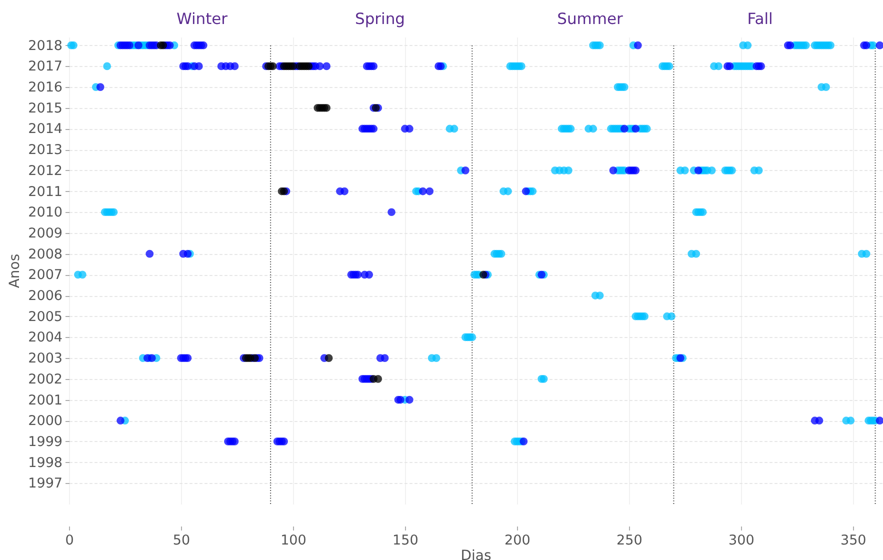 This screenshot has height=560, width=883. What do you see at coordinates (202, 19) in the screenshot?
I see `text: Winter` at bounding box center [202, 19].